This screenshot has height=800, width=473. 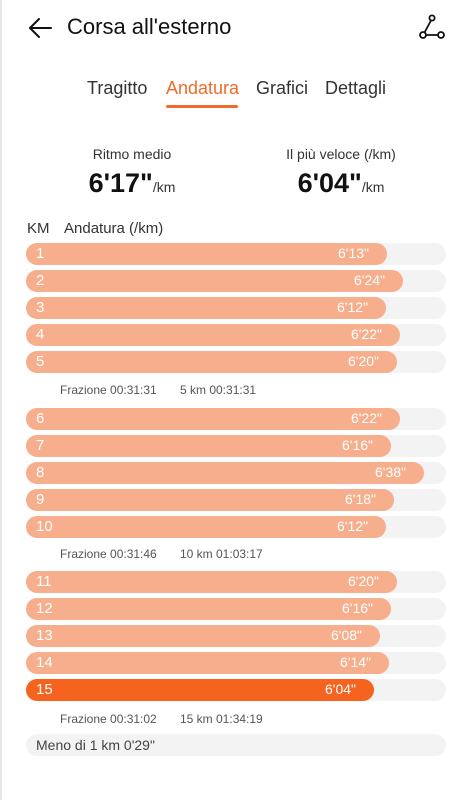 What do you see at coordinates (108, 719) in the screenshot?
I see `split-fraction: Frazione 00:31:02` at bounding box center [108, 719].